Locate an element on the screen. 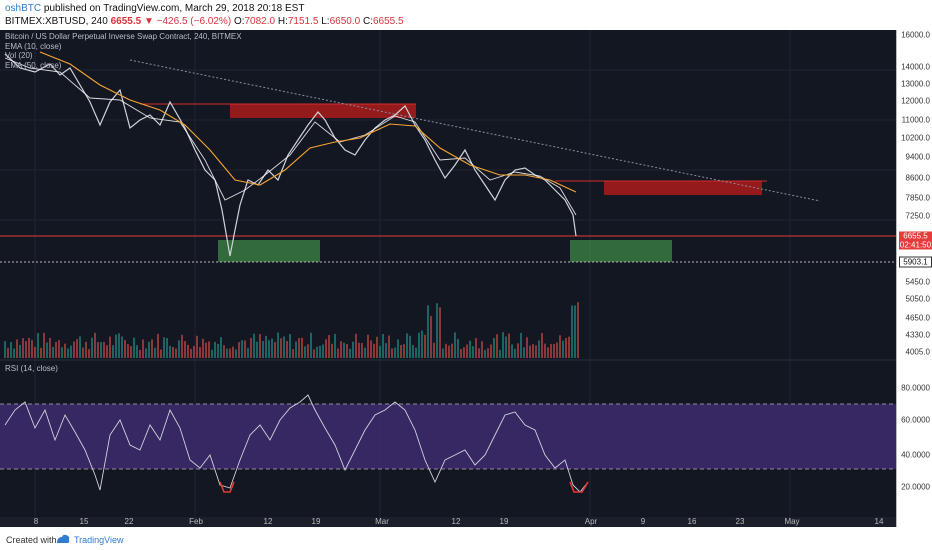 The height and width of the screenshot is (550, 932). time-label: 8 is located at coordinates (36, 521).